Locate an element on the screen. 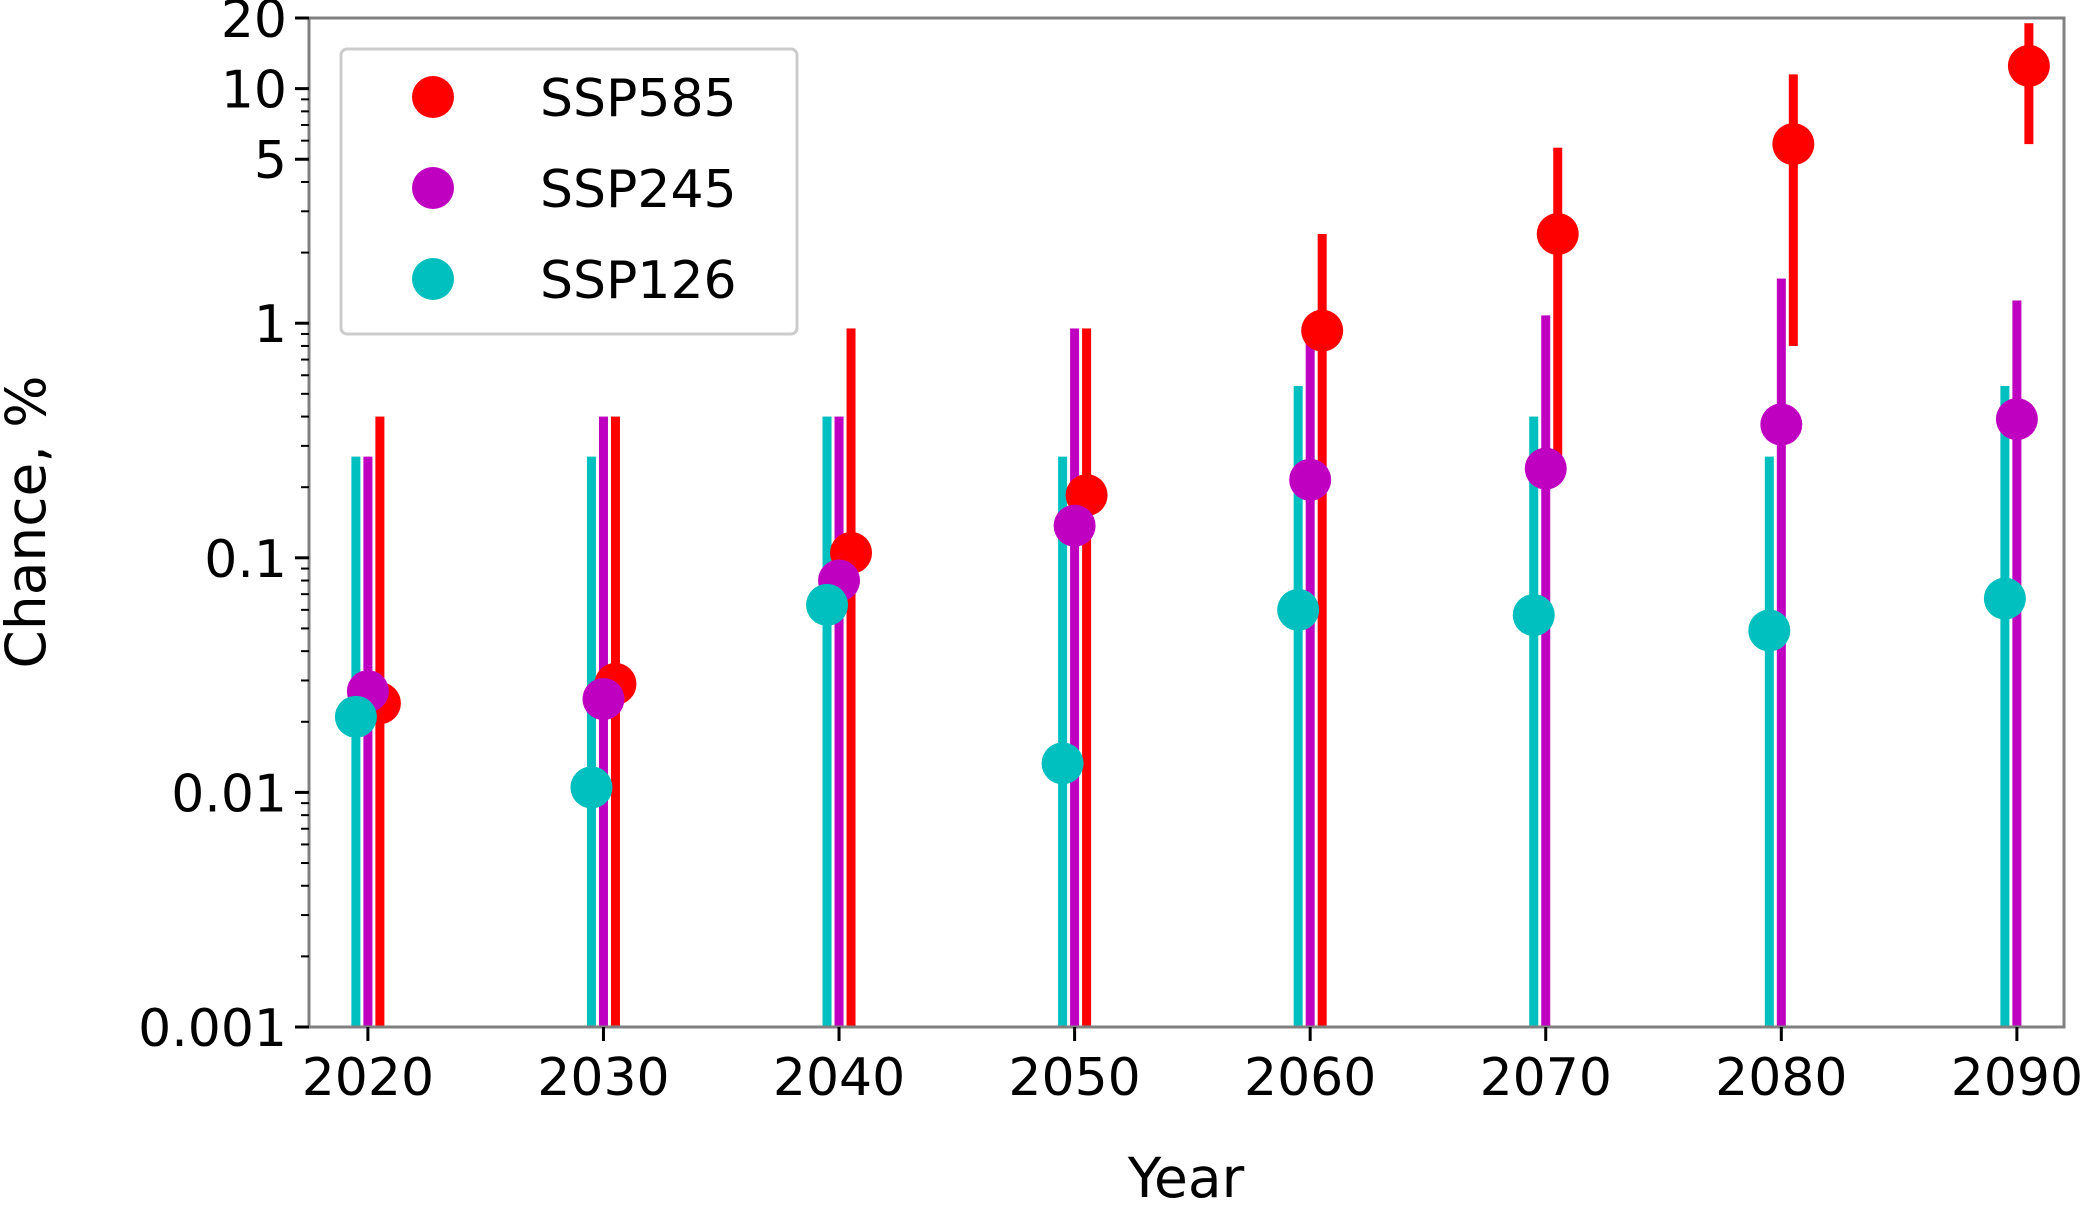  x-tick-label: 2070 is located at coordinates (1546, 1078).